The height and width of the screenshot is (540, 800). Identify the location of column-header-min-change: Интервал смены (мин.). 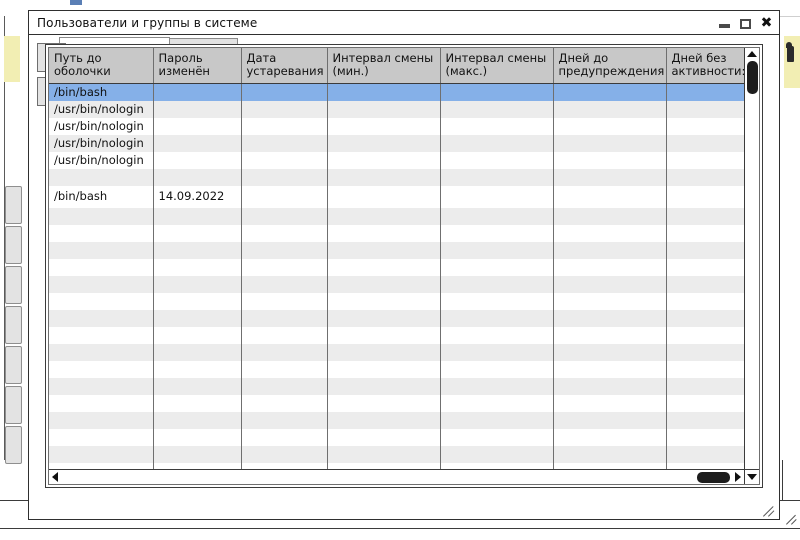
(384, 66).